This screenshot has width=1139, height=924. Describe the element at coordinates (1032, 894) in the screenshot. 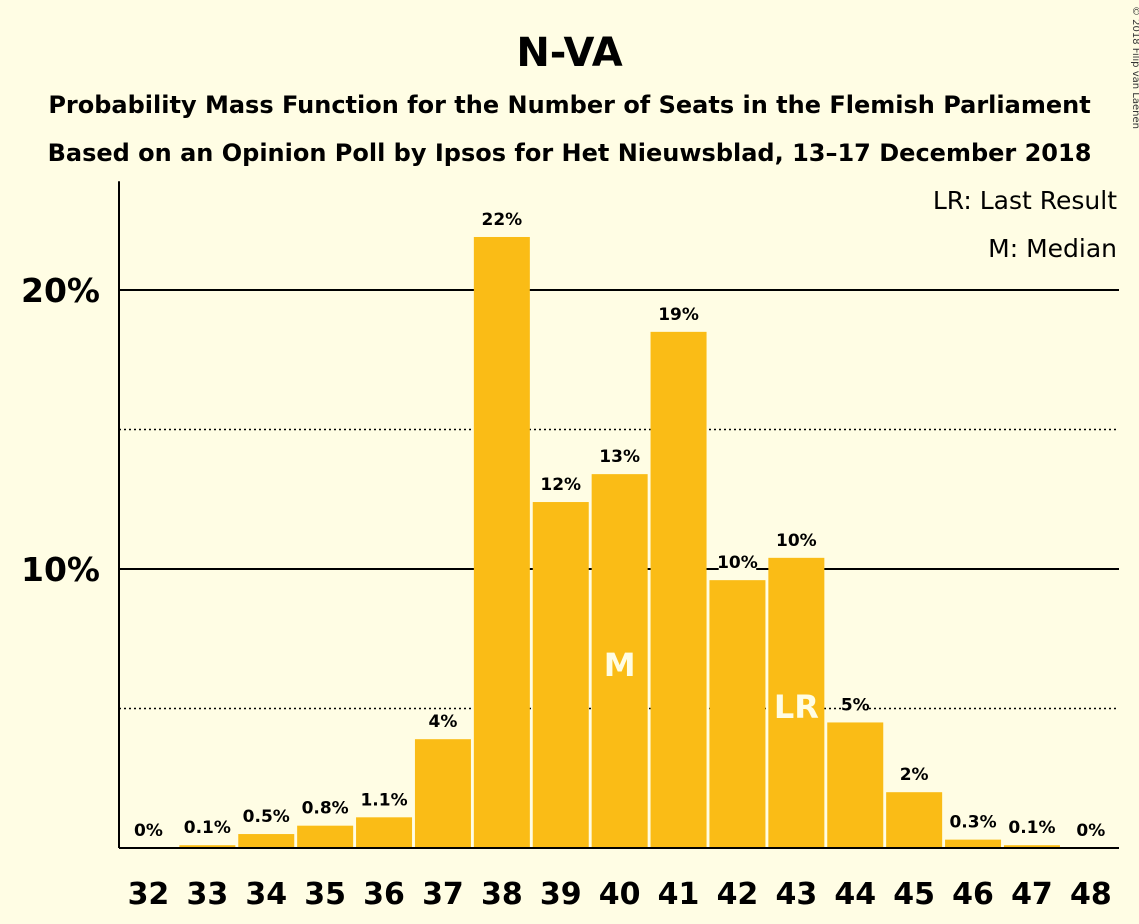

I see `x-tick-label-47: 47` at that location.